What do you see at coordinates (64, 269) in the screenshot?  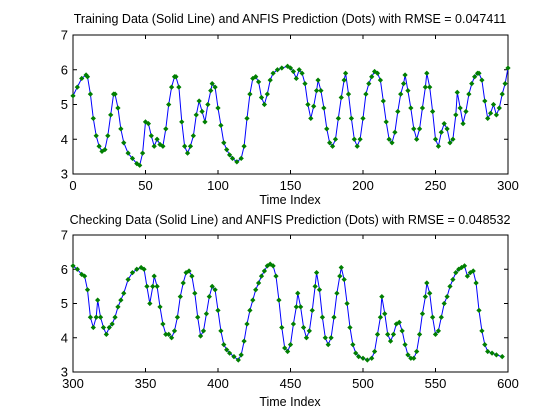 I see `checking-y-tick-label: 6` at bounding box center [64, 269].